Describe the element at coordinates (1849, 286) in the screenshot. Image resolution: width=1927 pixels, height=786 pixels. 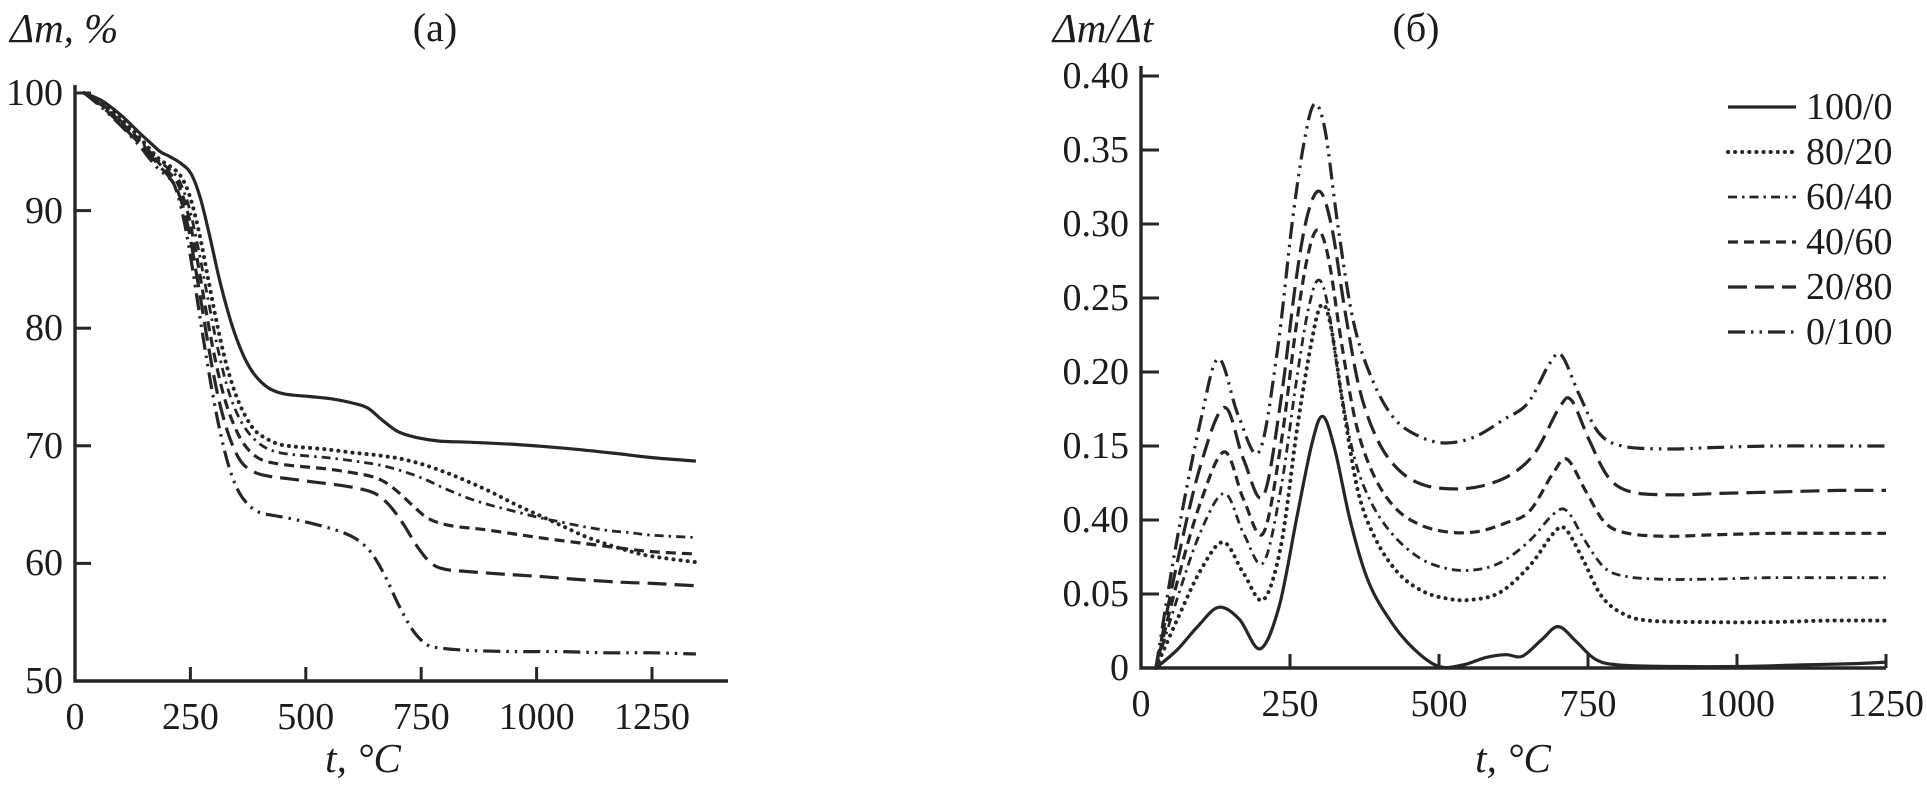
I see `legend-label: 20/80` at that location.